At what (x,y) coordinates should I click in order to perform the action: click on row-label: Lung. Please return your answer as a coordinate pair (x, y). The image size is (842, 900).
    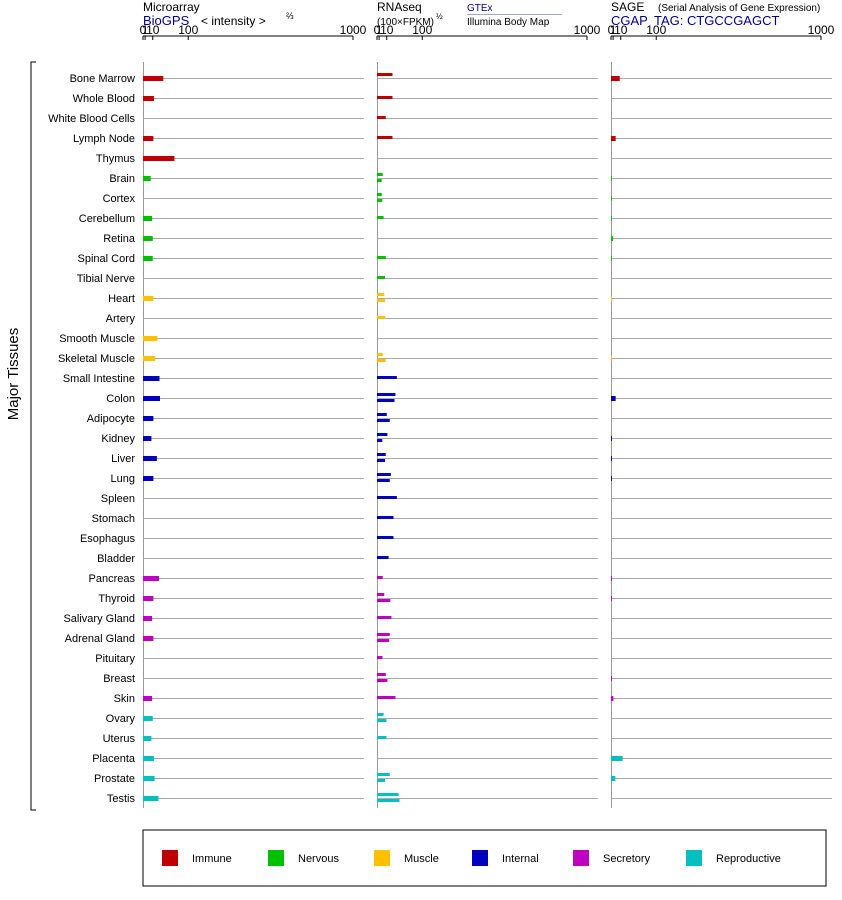
    Looking at the image, I should click on (123, 479).